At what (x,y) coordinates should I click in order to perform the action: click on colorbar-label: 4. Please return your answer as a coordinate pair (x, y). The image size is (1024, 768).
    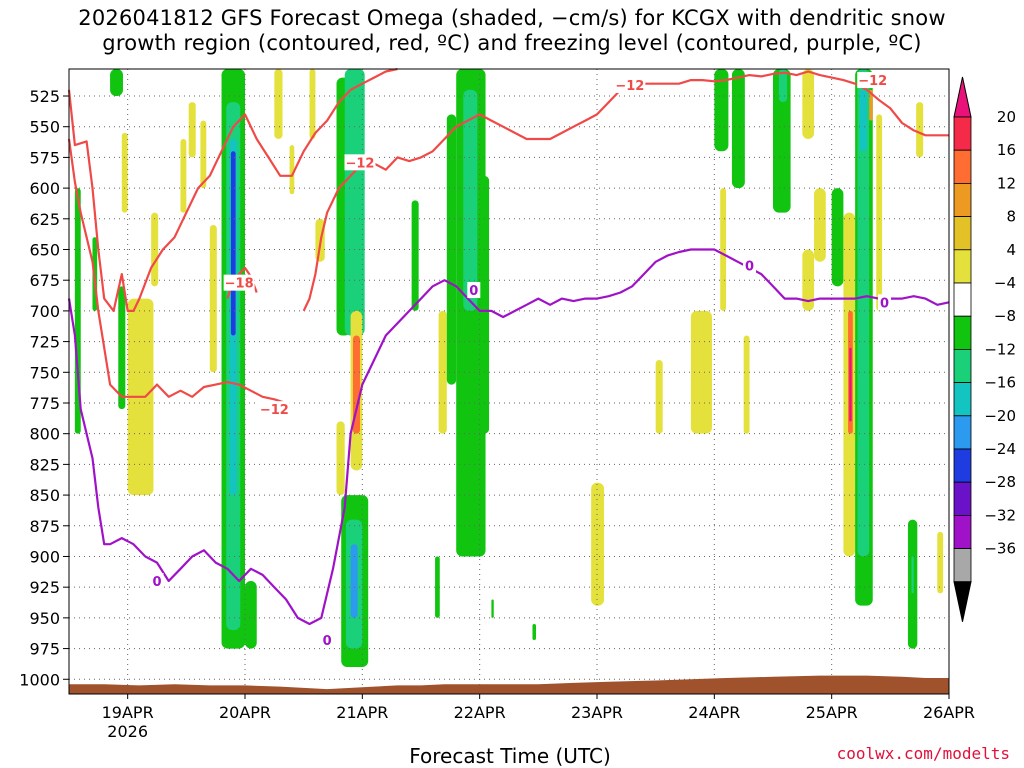
    Looking at the image, I should click on (1011, 250).